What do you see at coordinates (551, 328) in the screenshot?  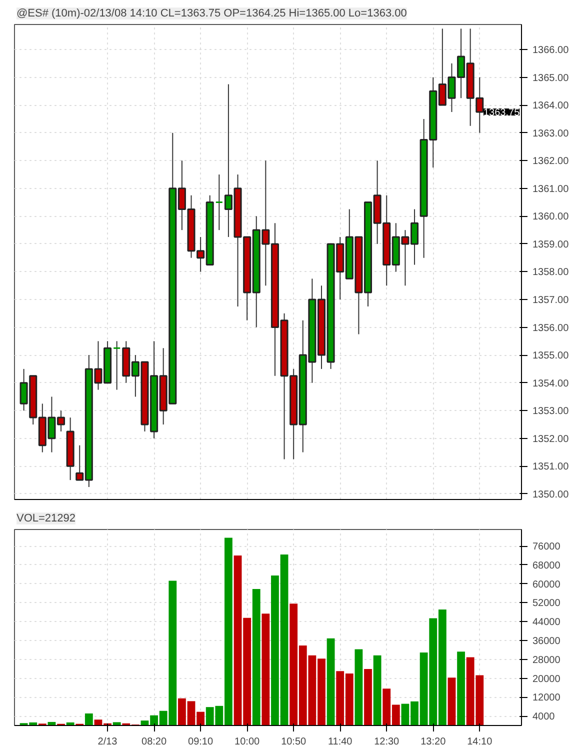 I see `y-tick-label: 1356.00` at bounding box center [551, 328].